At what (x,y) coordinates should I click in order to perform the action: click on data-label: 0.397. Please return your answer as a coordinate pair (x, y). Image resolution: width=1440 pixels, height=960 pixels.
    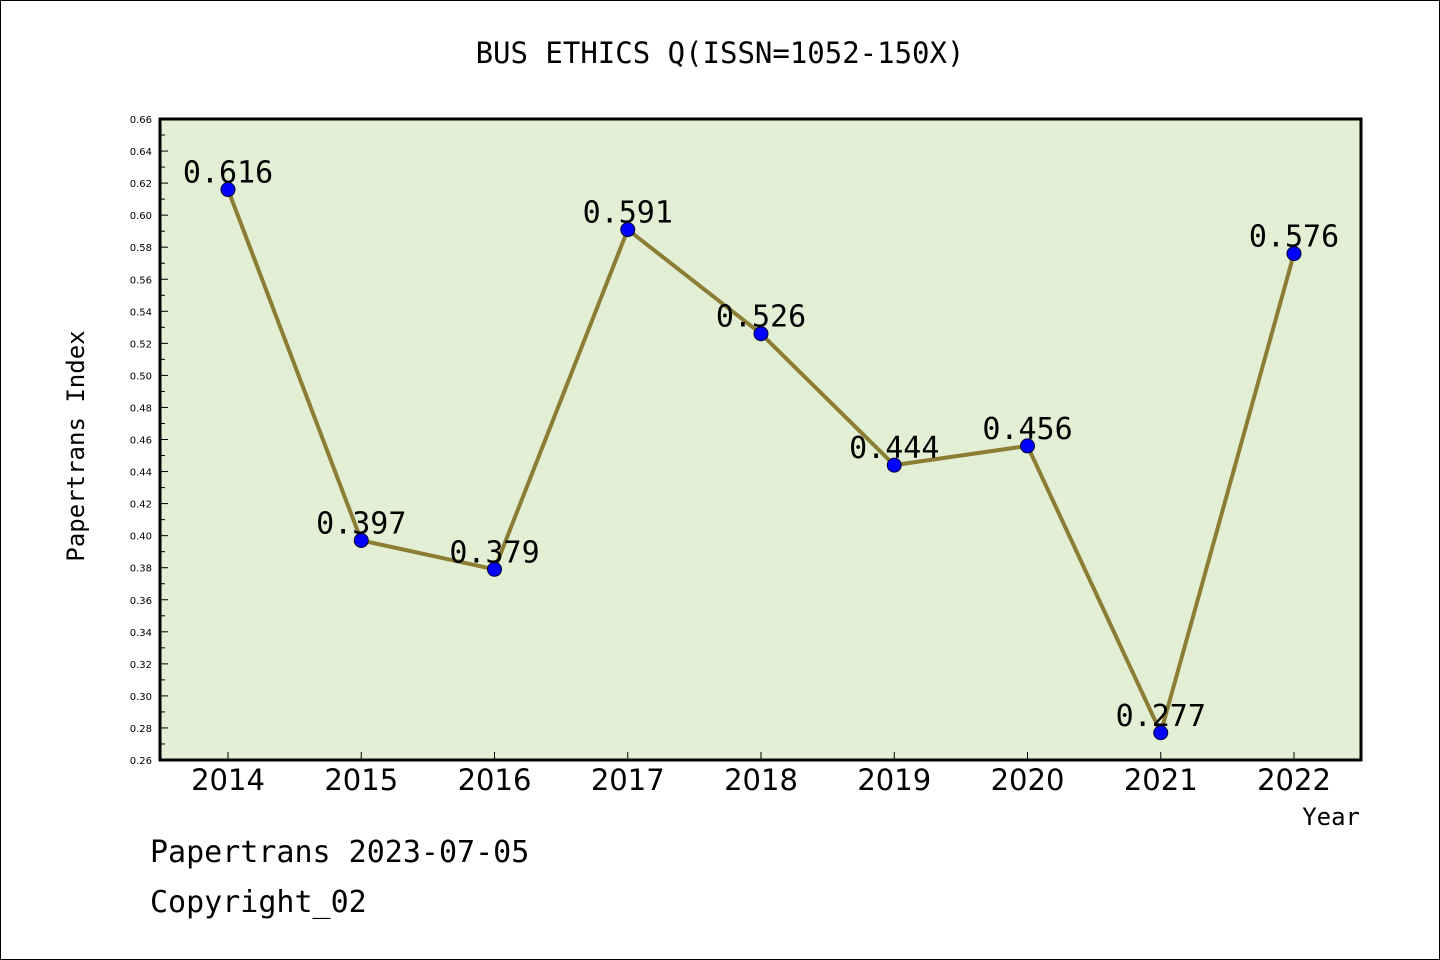
    Looking at the image, I should click on (361, 523).